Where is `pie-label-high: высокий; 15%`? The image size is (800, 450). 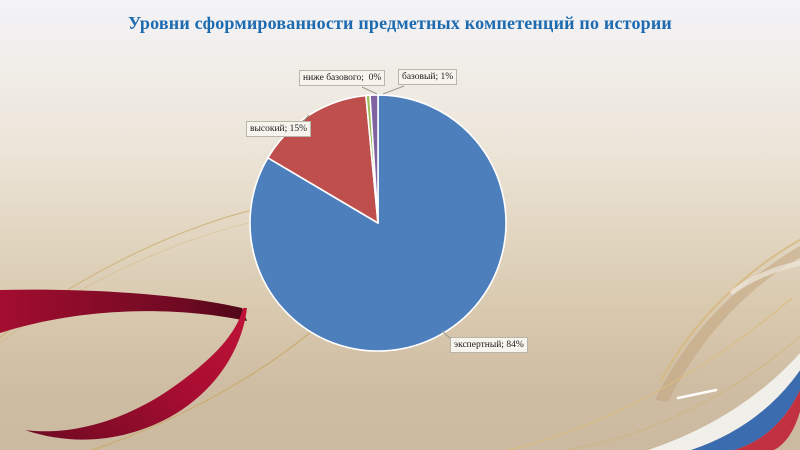
pie-label-high: высокий; 15% is located at coordinates (279, 129).